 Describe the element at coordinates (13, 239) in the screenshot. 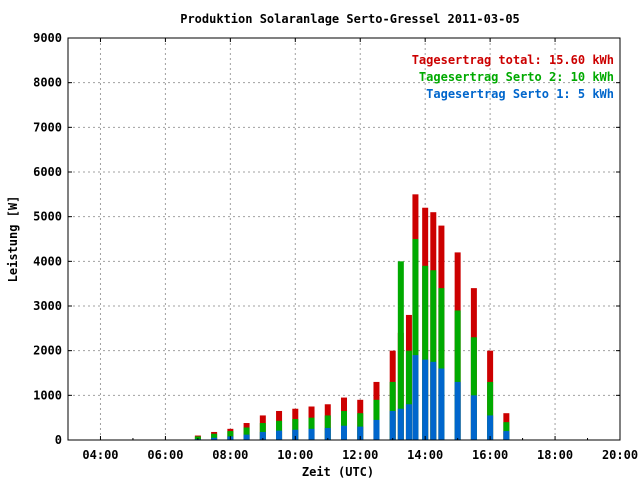

I see `y-axis-label: Leistung [W]` at that location.